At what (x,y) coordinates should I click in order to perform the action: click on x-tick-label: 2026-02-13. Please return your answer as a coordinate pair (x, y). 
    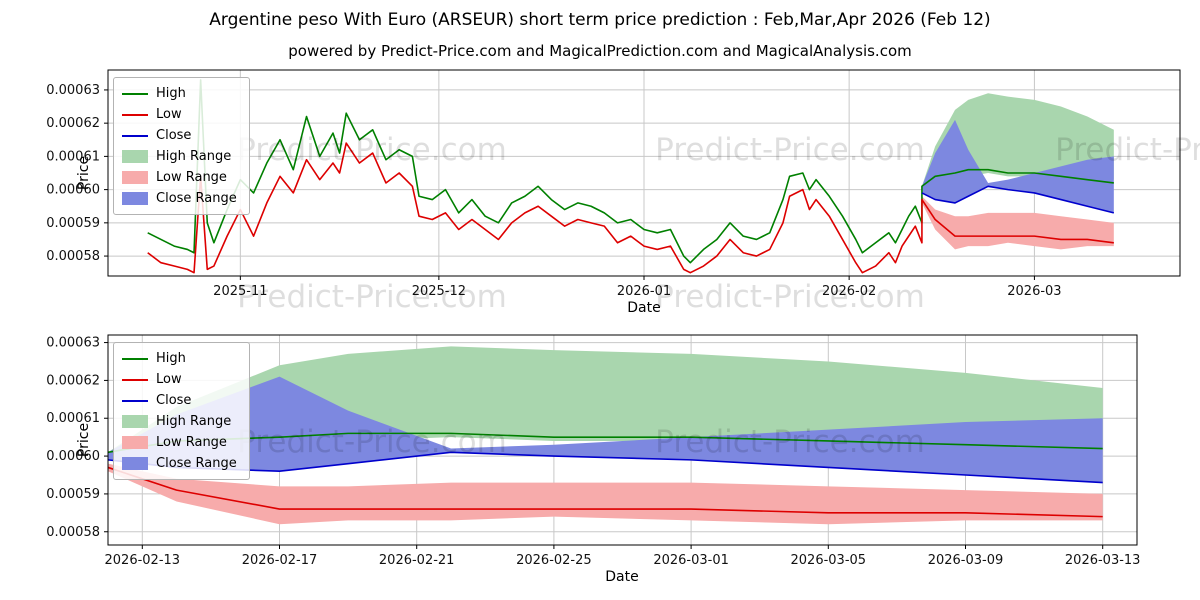
    Looking at the image, I should click on (143, 560).